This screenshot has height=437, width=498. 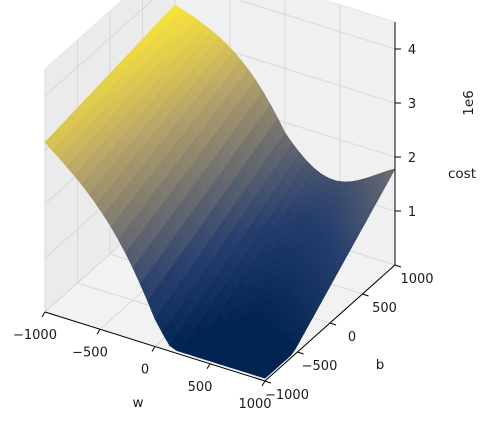 I want to click on x-tick-label: −1000, so click(x=35, y=335).